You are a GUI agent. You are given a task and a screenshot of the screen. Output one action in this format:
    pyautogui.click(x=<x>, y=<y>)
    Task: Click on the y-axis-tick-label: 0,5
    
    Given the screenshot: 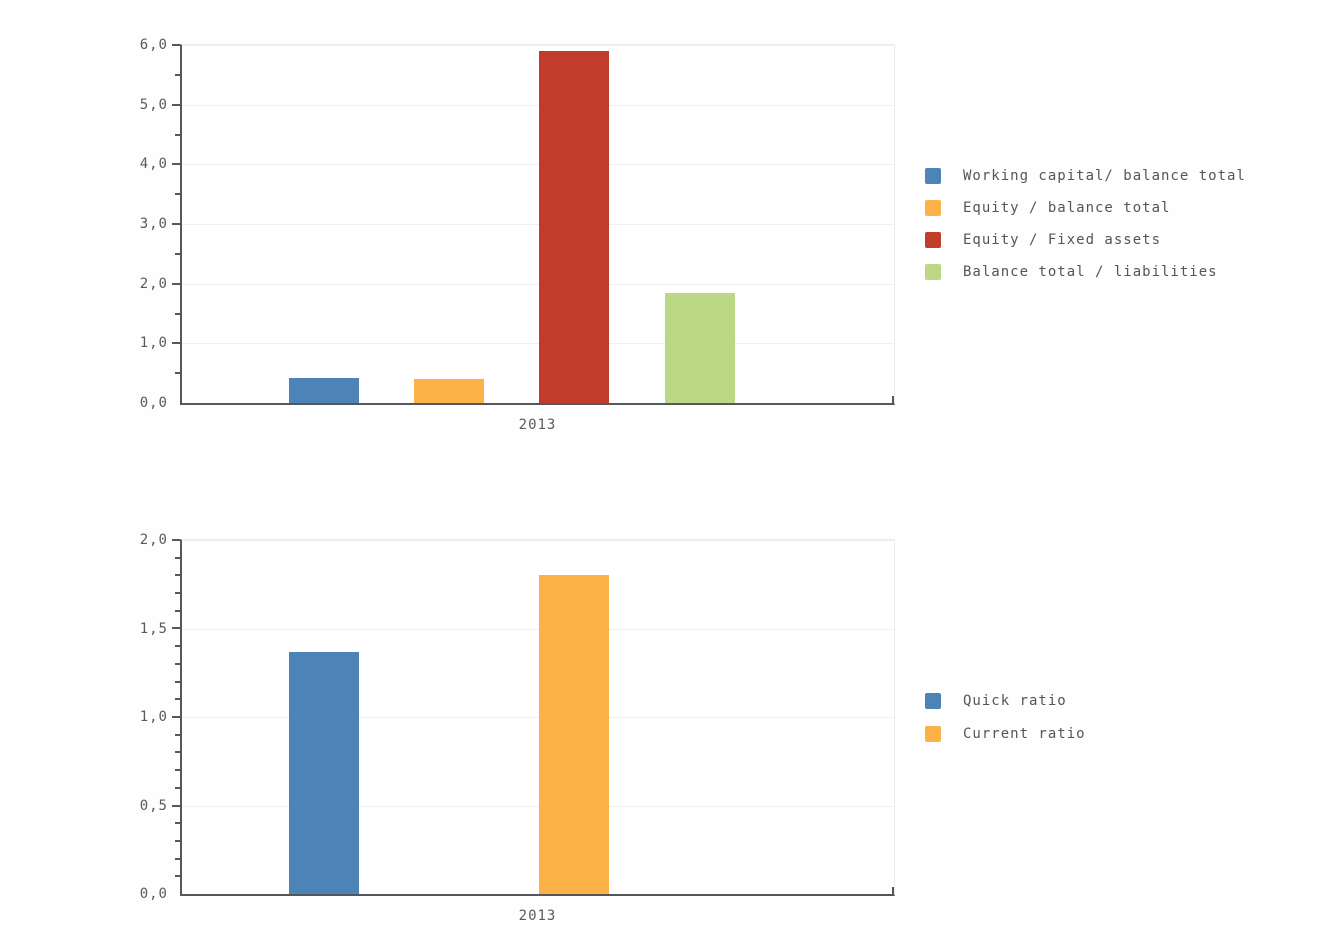 What is the action you would take?
    pyautogui.click(x=153, y=806)
    